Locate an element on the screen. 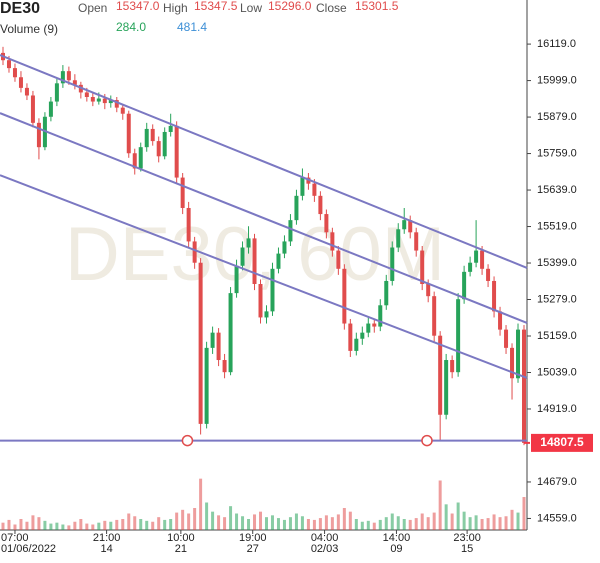 The width and height of the screenshot is (600, 563). low-label: Low is located at coordinates (251, 8).